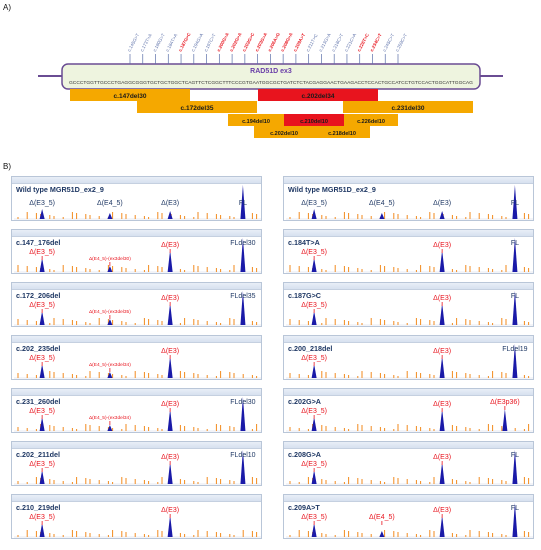 This screenshot has width=541, height=550. I want to click on deletion-label: c.218del10, so click(342, 134).